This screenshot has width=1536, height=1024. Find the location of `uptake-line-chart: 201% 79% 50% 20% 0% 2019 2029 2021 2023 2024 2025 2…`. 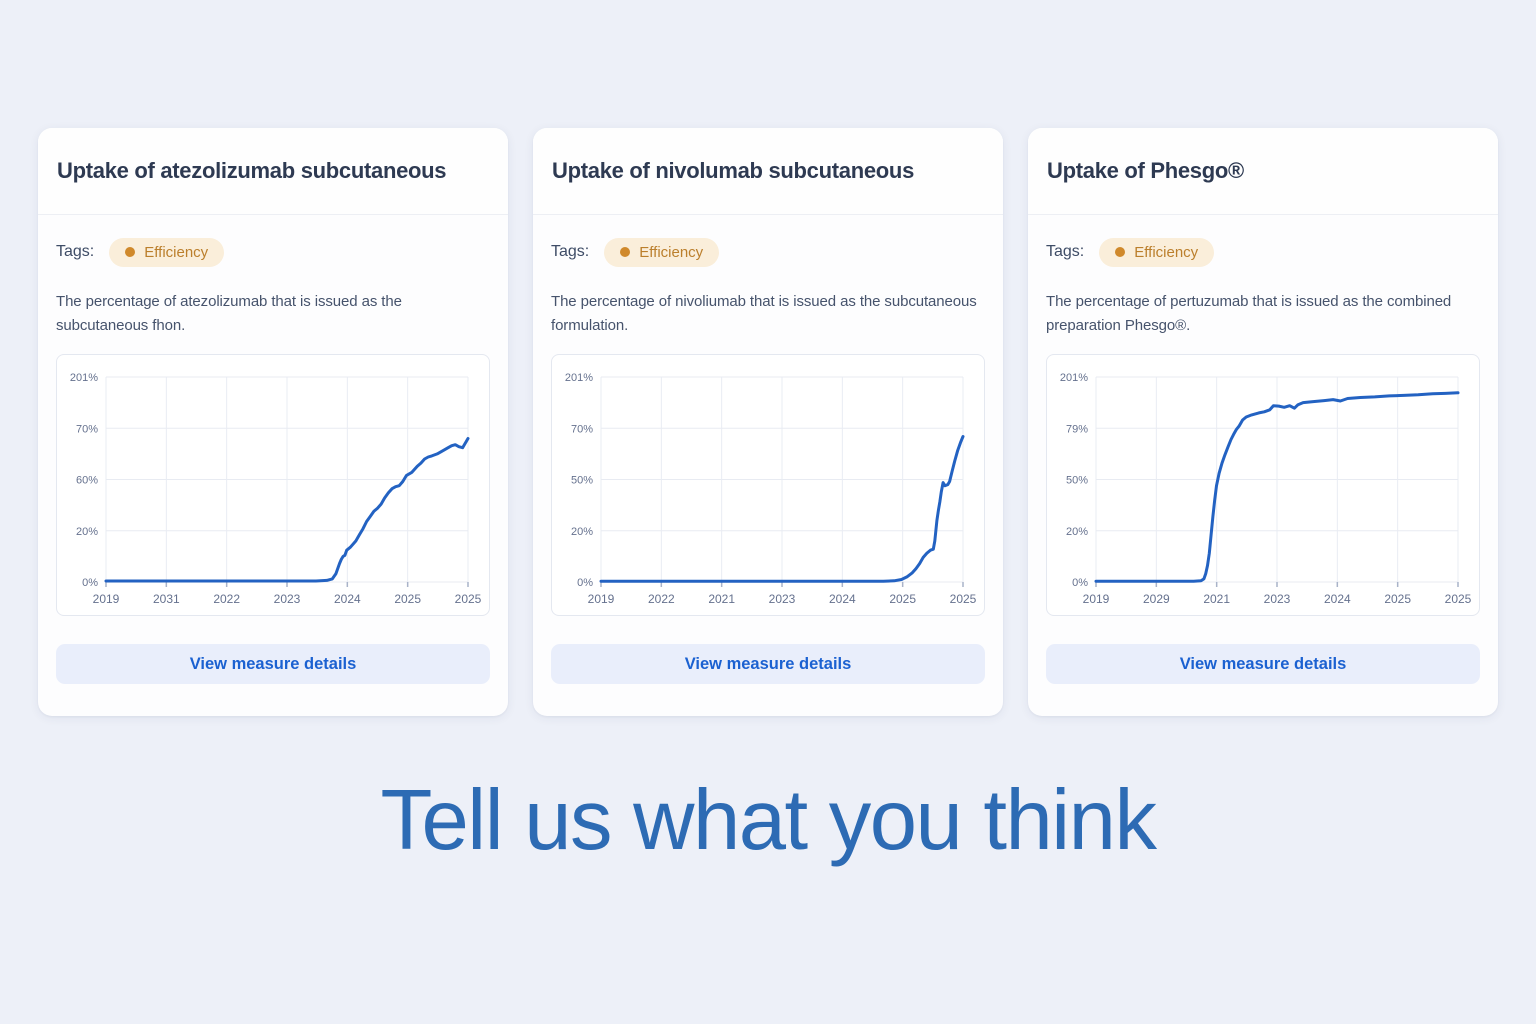

uptake-line-chart: 201% 79% 50% 20% 0% 2019 2029 2021 2023 2024 2025 2… is located at coordinates (1266, 489).